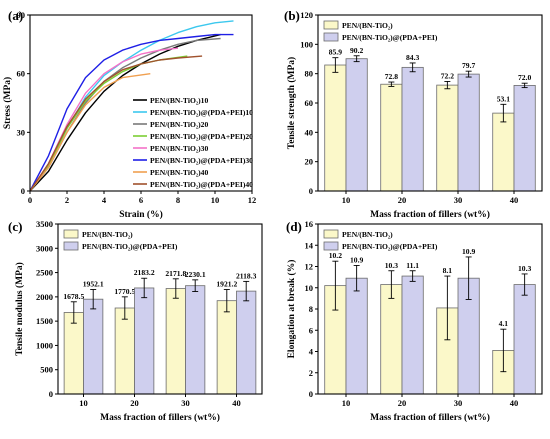  What do you see at coordinates (311, 330) in the screenshot?
I see `y-tick-label: 6` at bounding box center [311, 330].